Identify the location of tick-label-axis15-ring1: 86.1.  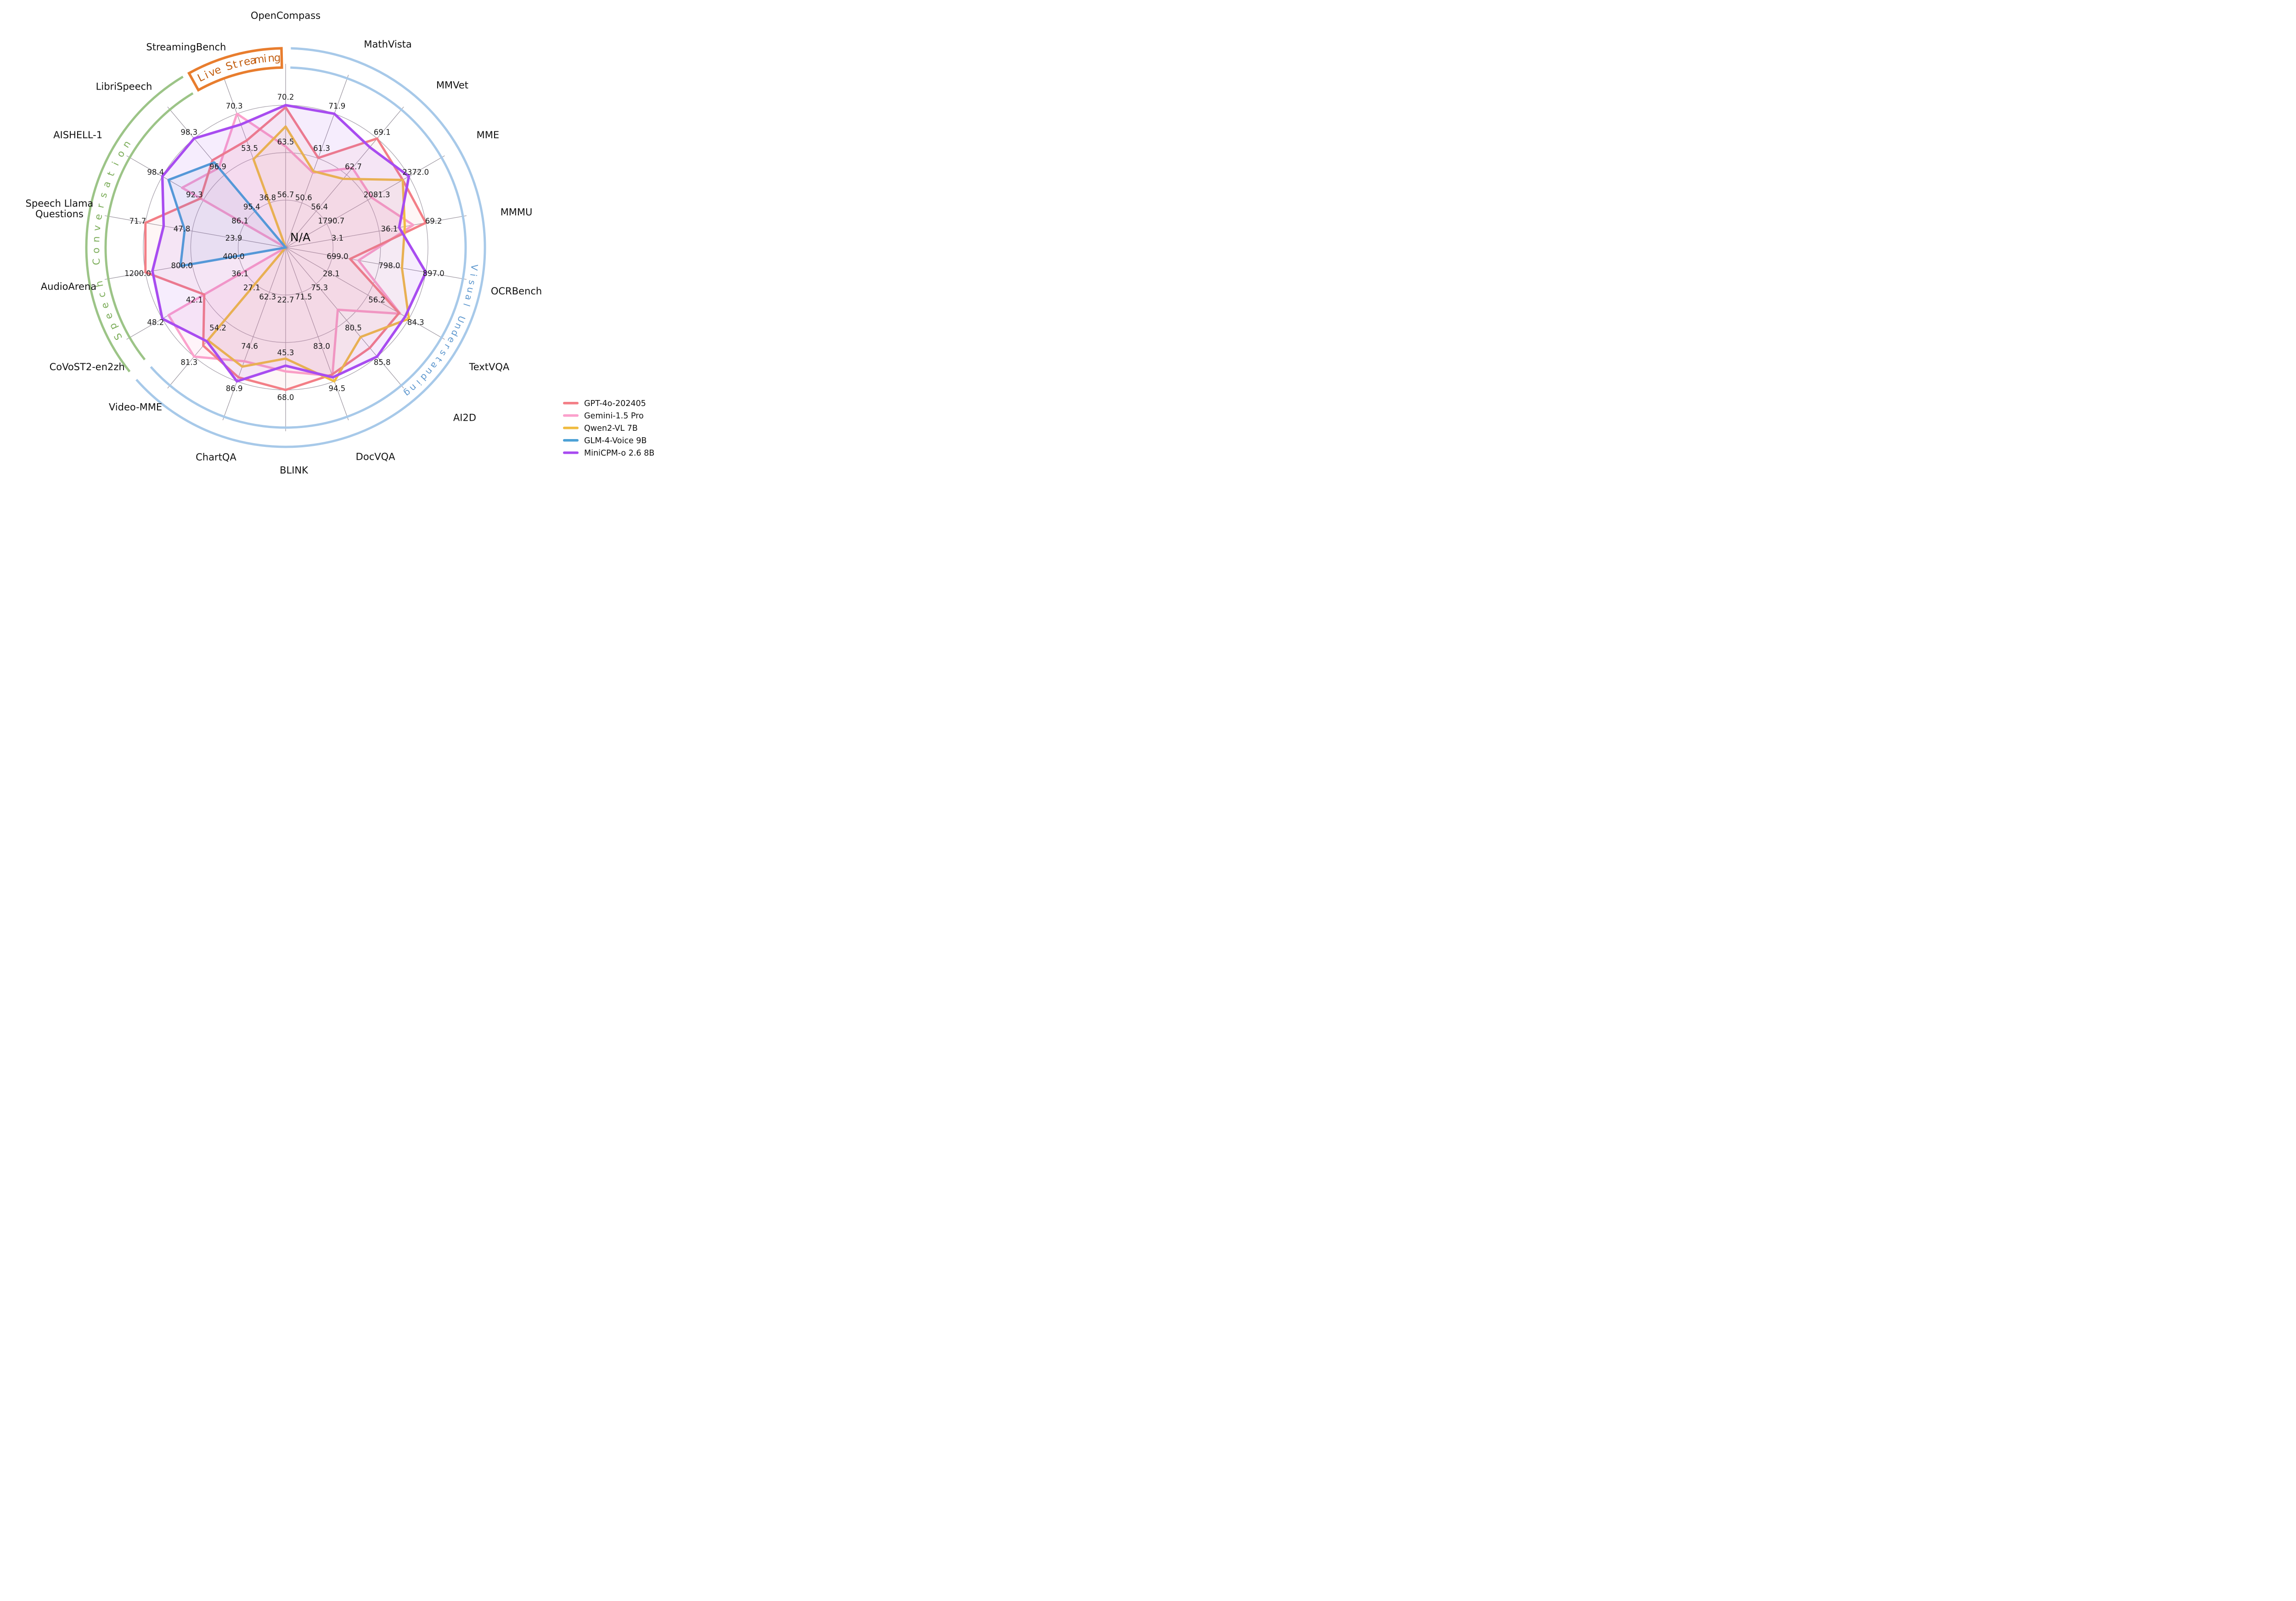
(239, 221).